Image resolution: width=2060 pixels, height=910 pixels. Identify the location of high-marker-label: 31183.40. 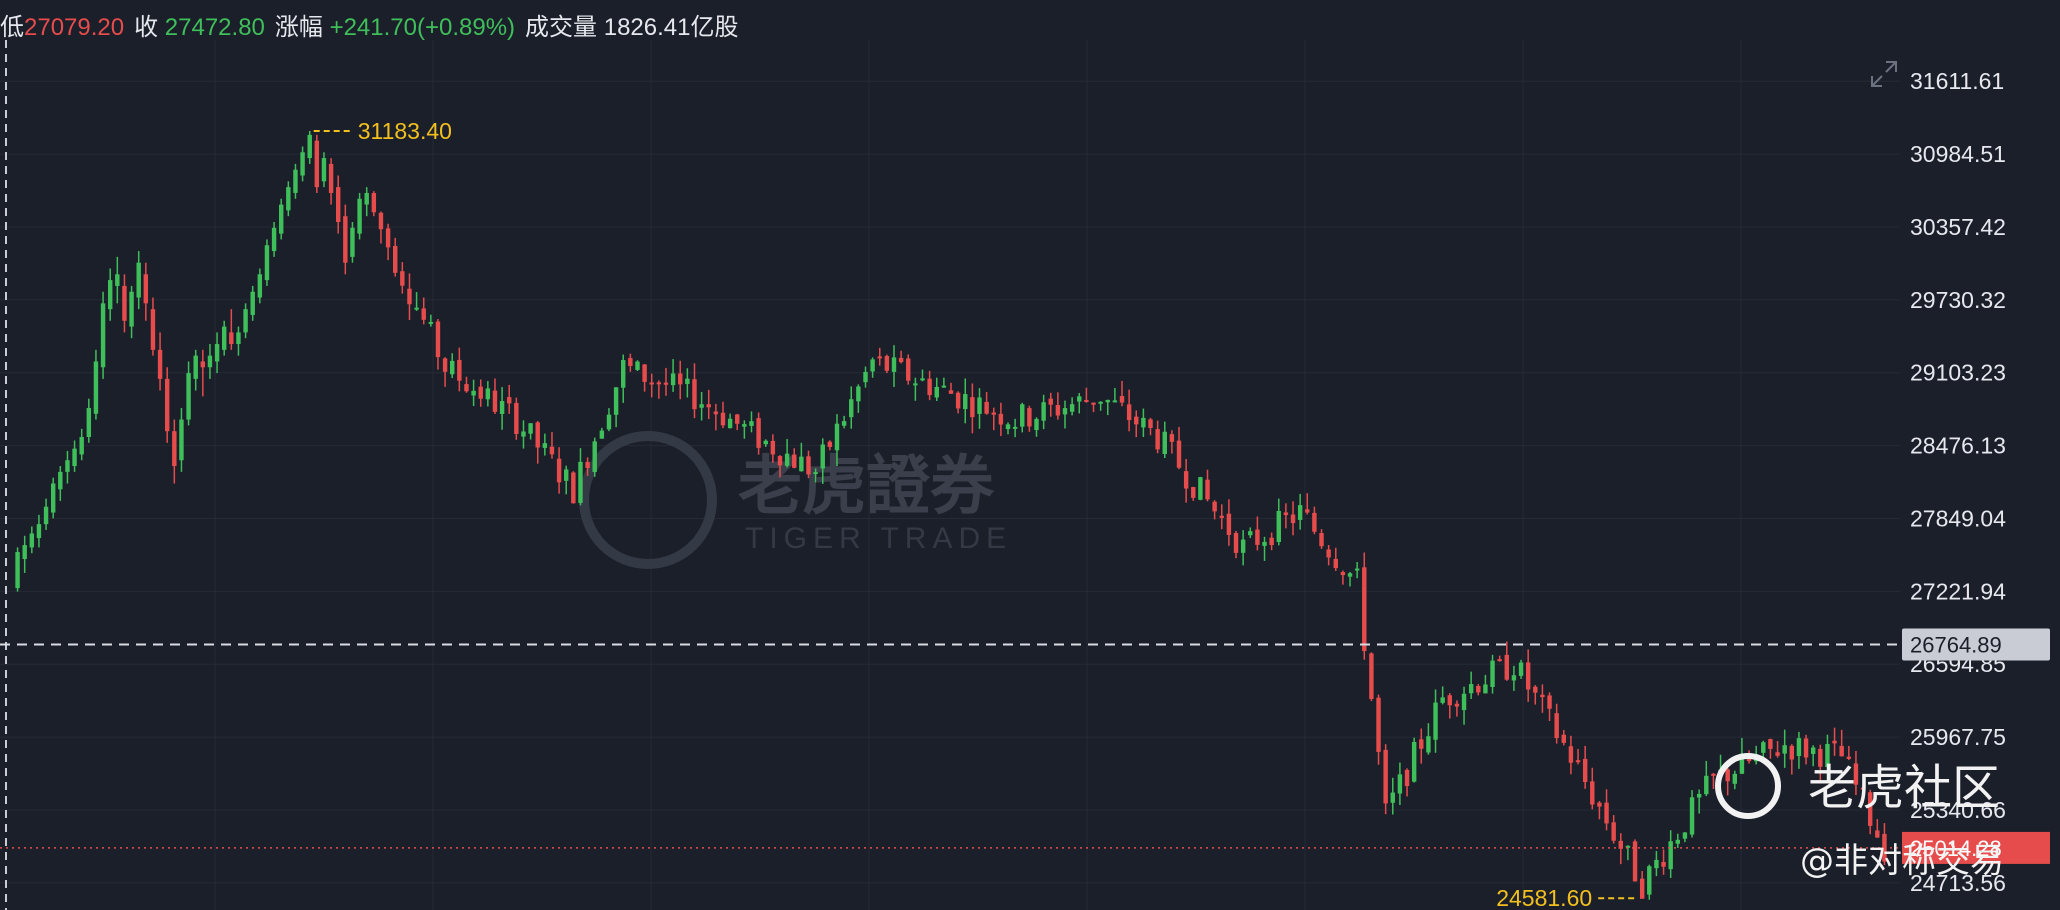
(405, 131).